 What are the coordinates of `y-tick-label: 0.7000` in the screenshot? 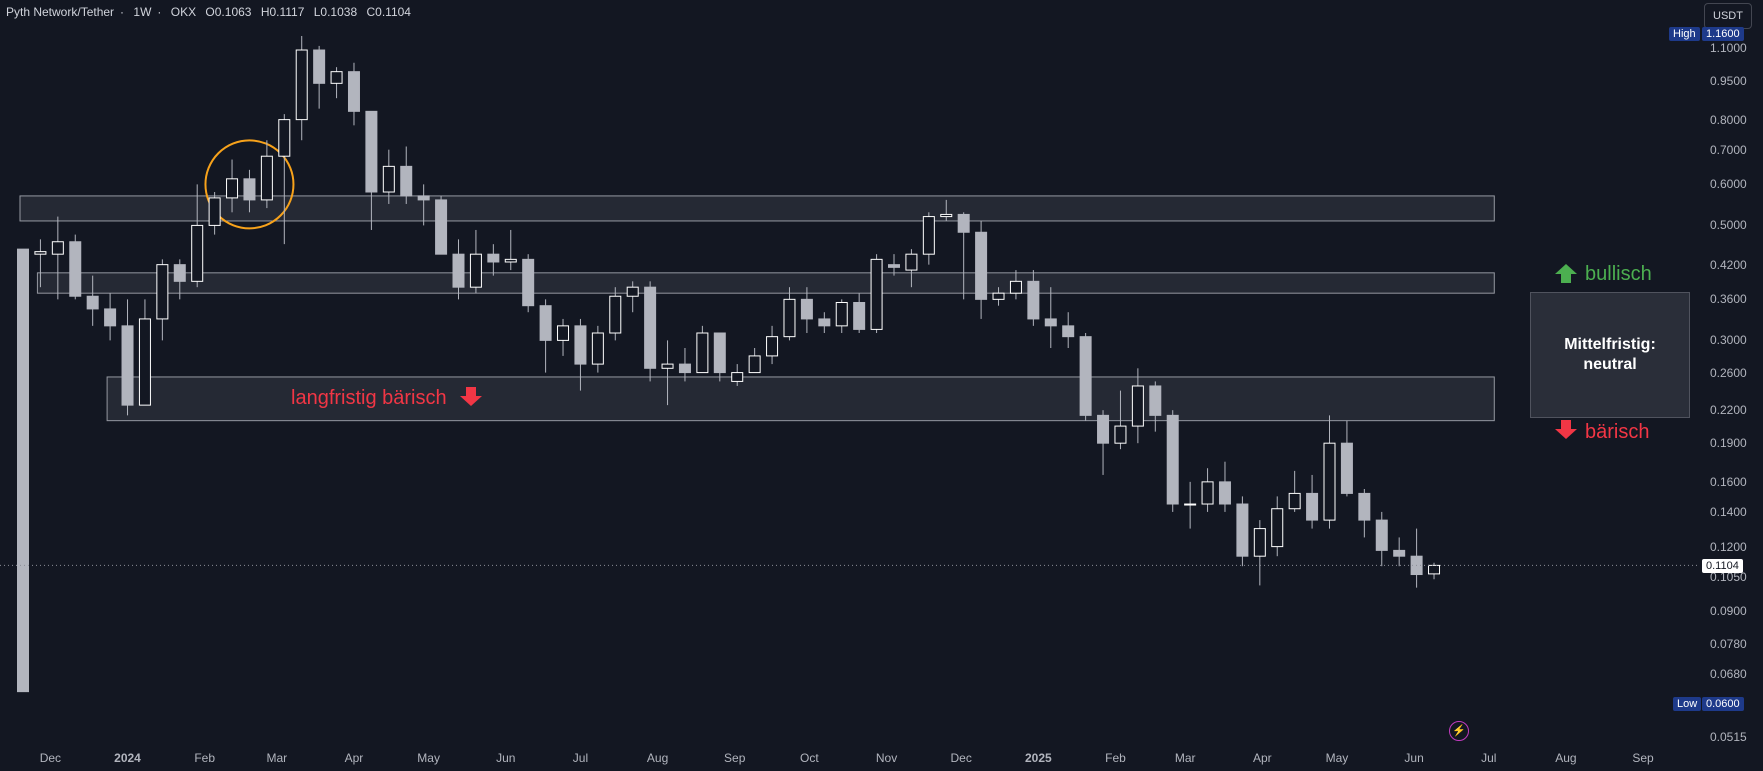 It's located at (1728, 149).